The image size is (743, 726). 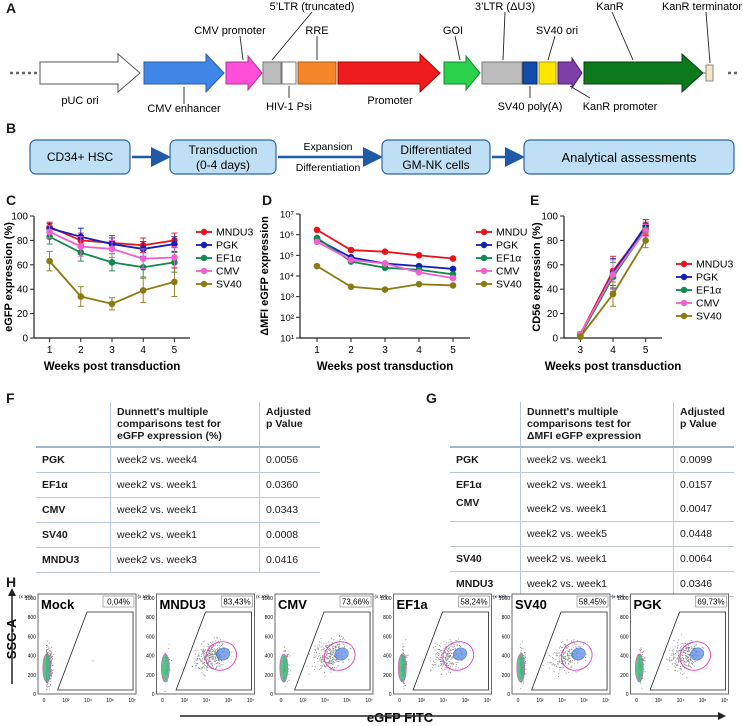 What do you see at coordinates (469, 485) in the screenshot?
I see `table-g-group: EF1α` at bounding box center [469, 485].